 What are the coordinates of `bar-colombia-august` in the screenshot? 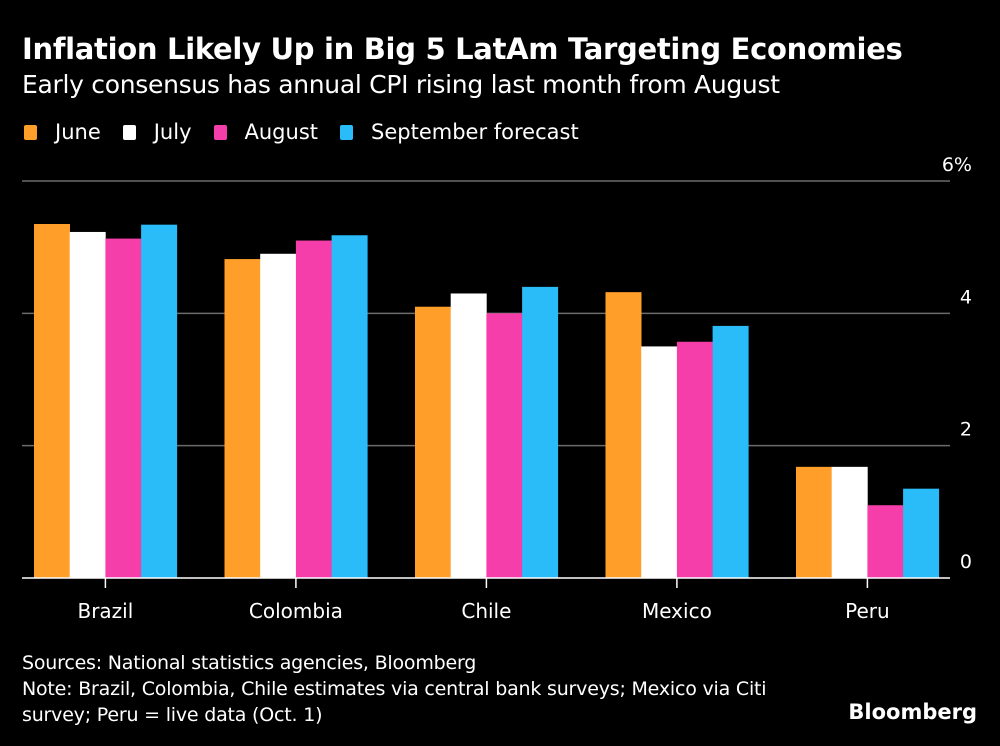 It's located at (313, 409).